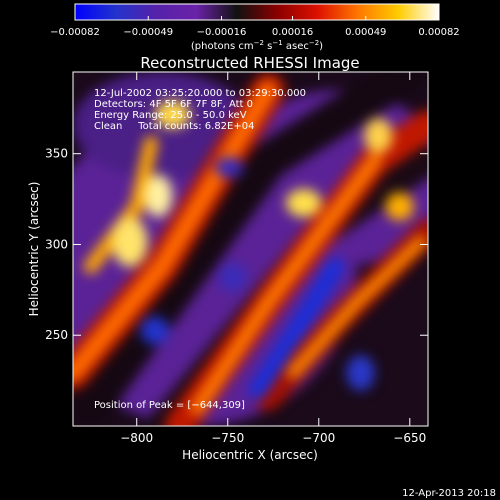 The image size is (500, 500). I want to click on peak-position-label: Position of Peak = [−644,309], so click(169, 405).